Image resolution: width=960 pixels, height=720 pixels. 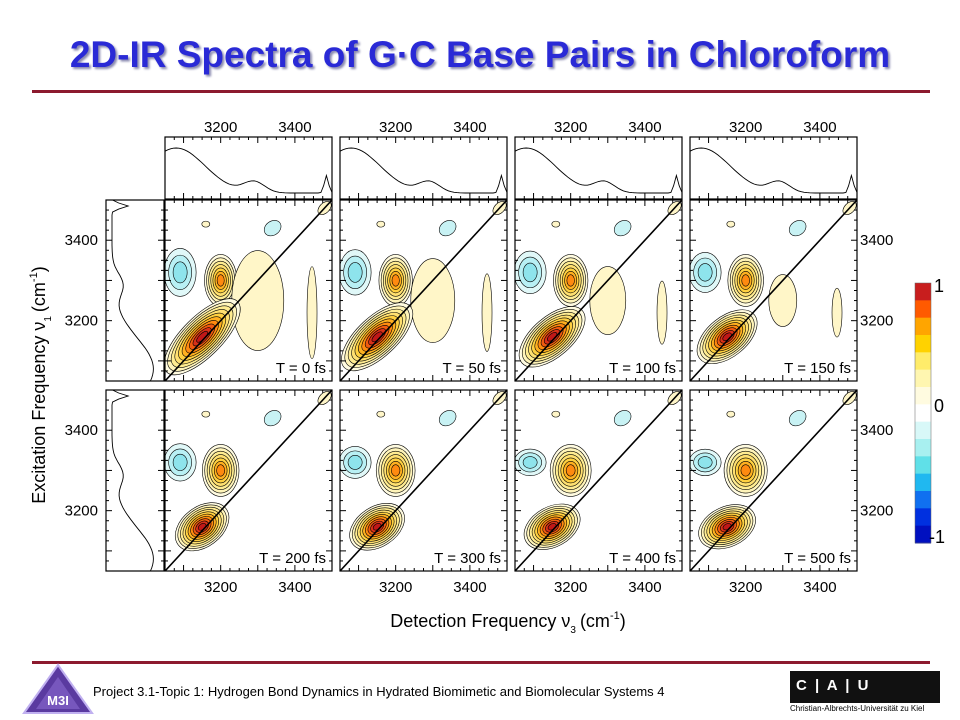 I want to click on left-y-tick-label: 3200, so click(x=81, y=511).